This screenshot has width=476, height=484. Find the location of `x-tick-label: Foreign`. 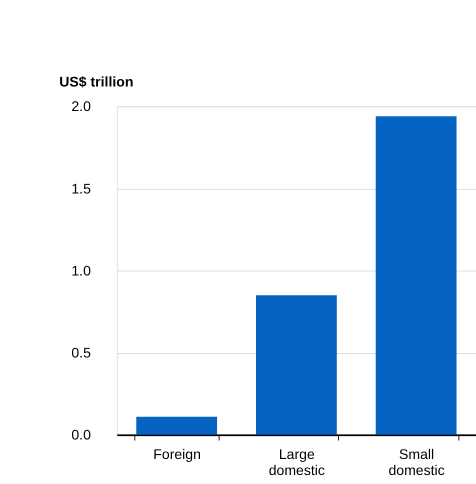

x-tick-label: Foreign is located at coordinates (177, 454).